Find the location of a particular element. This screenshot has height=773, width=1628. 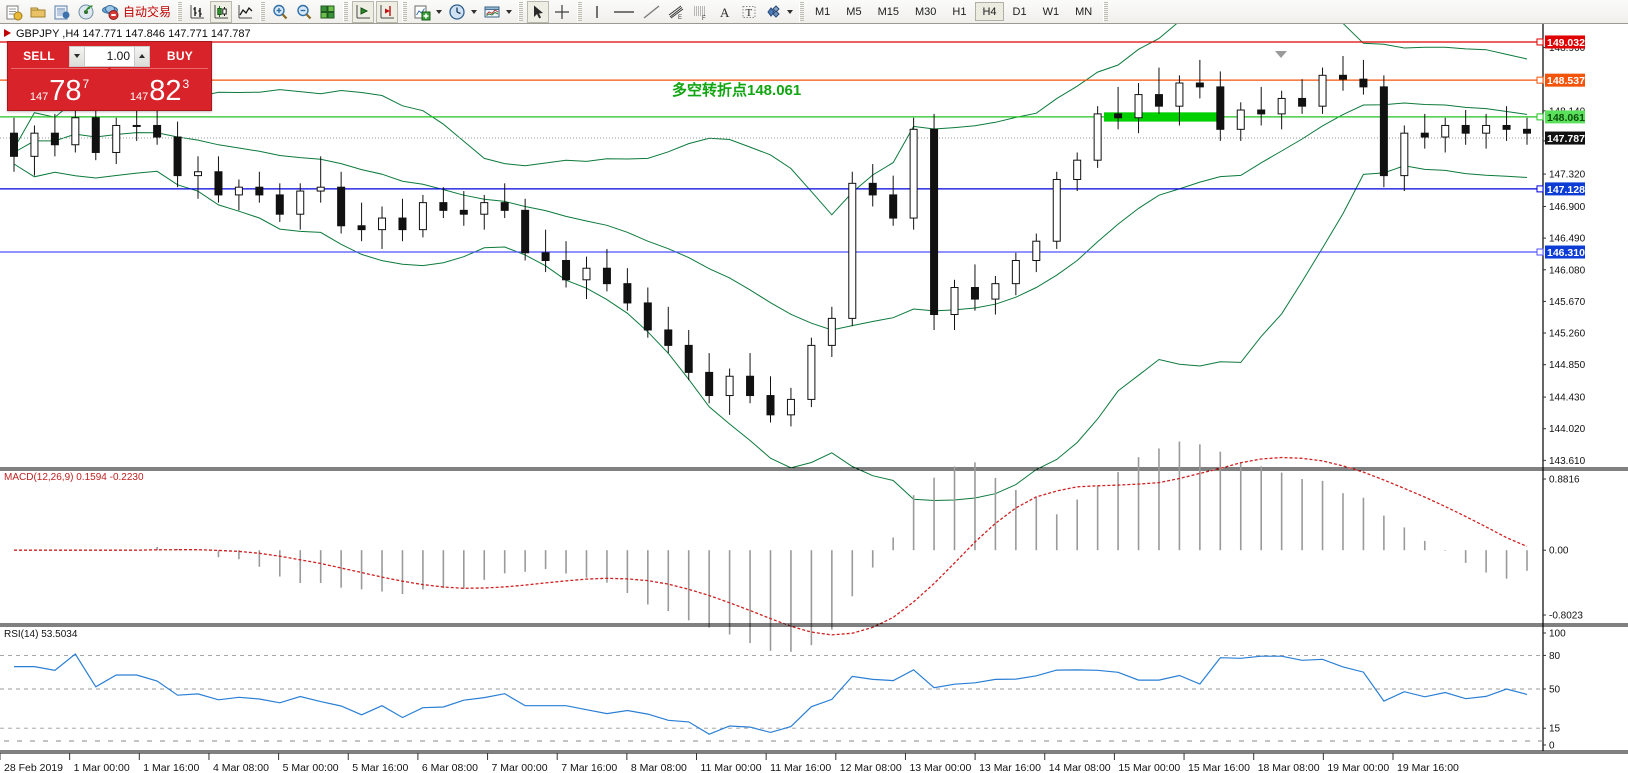

rsi-axis-tick-label: 0 is located at coordinates (1552, 746).